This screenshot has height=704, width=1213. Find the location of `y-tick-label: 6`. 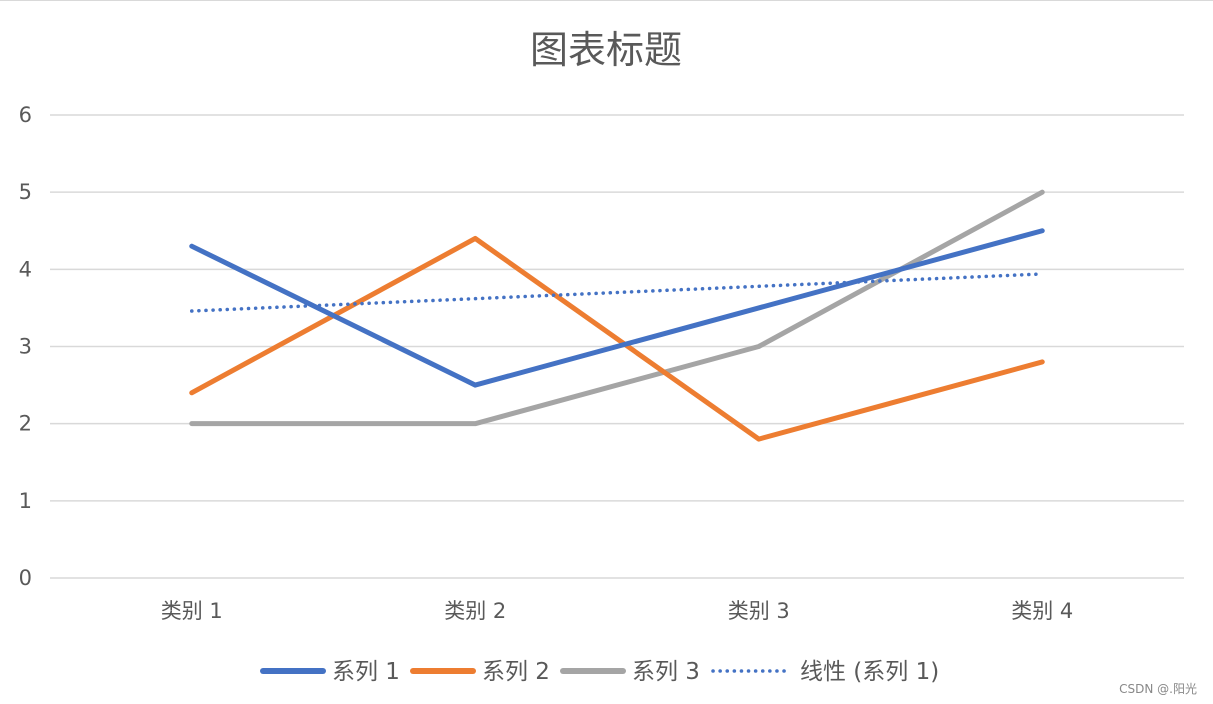

y-tick-label: 6 is located at coordinates (25, 115).